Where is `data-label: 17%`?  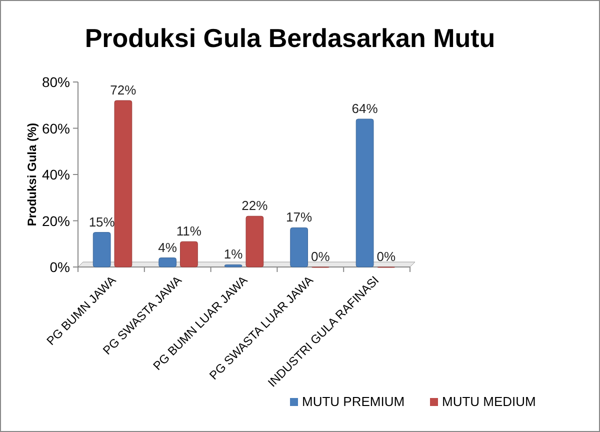
data-label: 17% is located at coordinates (299, 217).